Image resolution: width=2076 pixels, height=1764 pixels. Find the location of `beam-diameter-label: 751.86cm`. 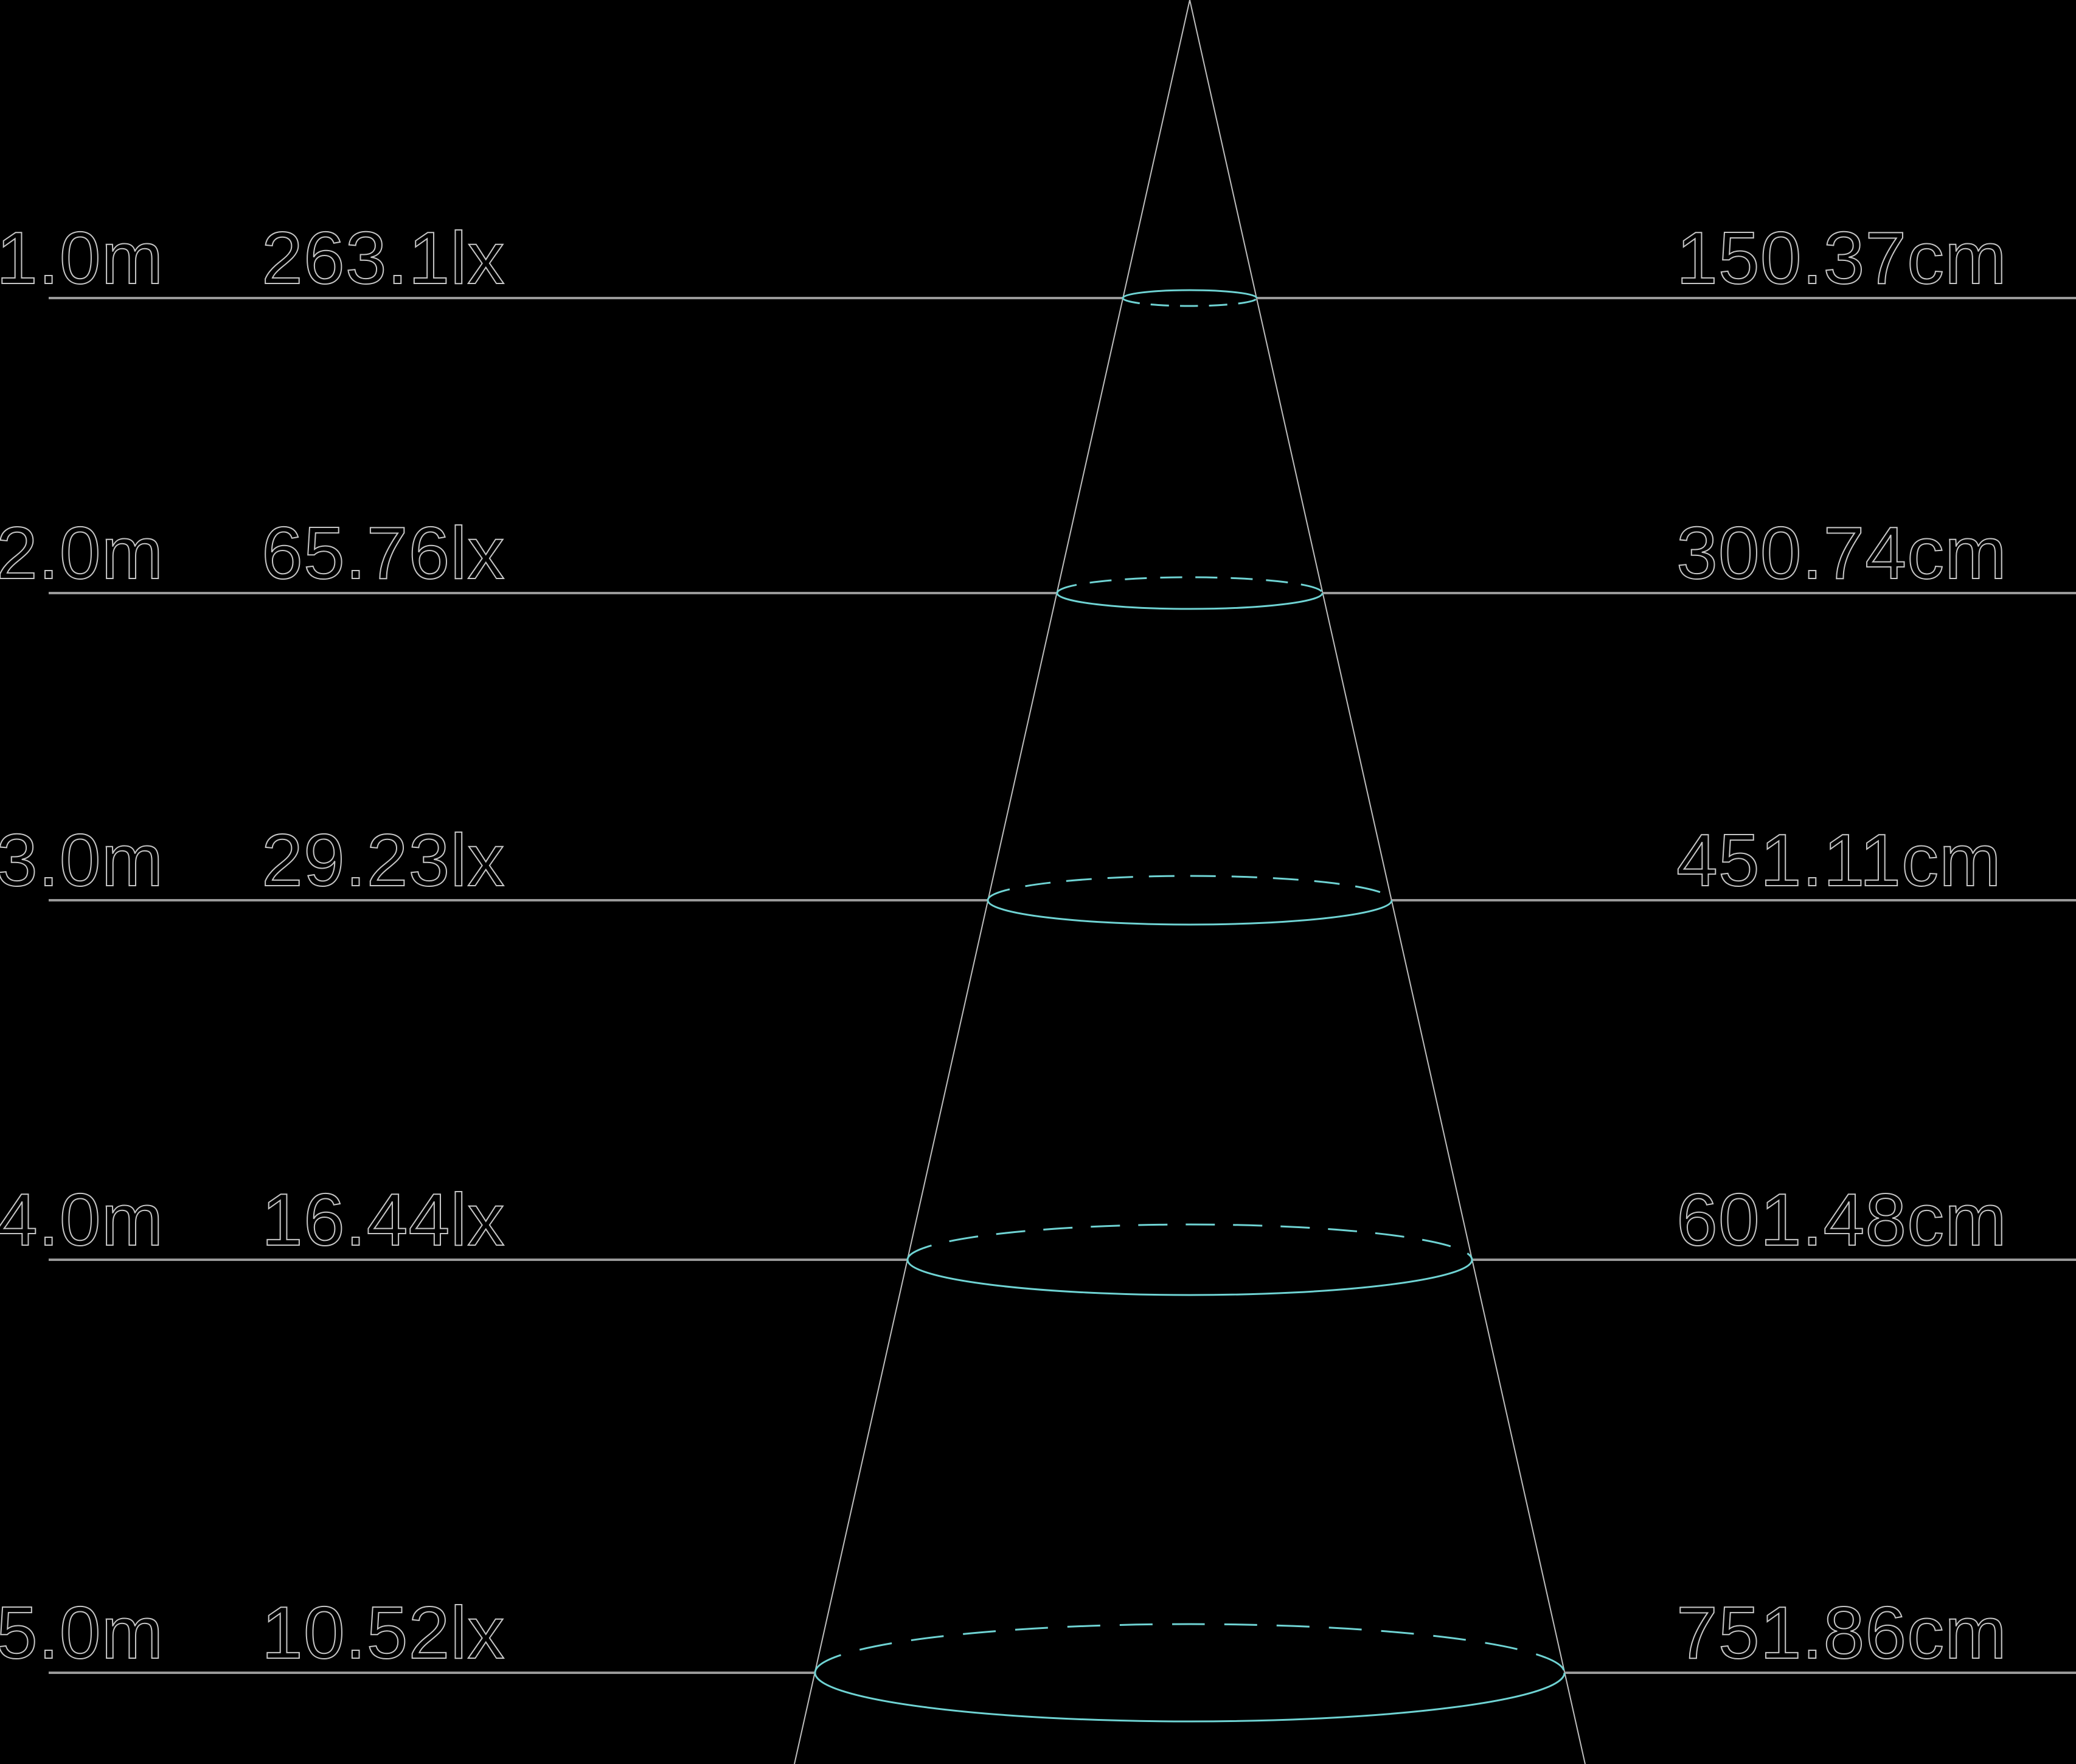

beam-diameter-label: 751.86cm is located at coordinates (1841, 1632).